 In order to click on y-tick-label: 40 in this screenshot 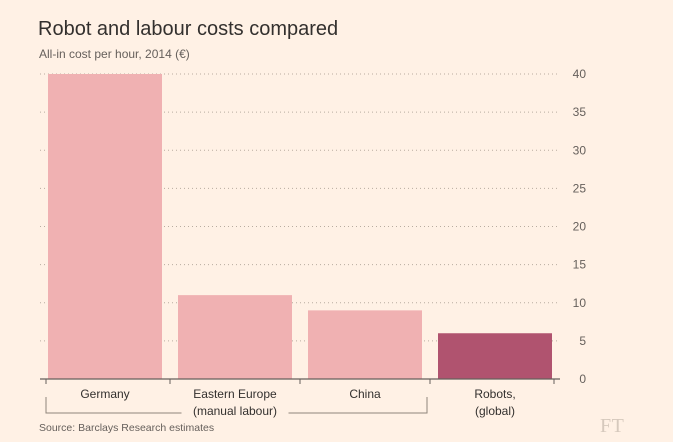, I will do `click(580, 74)`.